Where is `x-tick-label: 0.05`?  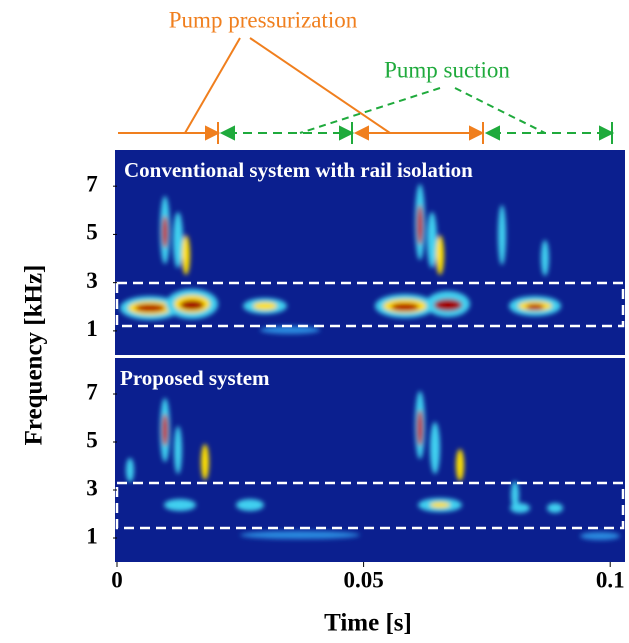
x-tick-label: 0.05 is located at coordinates (363, 579).